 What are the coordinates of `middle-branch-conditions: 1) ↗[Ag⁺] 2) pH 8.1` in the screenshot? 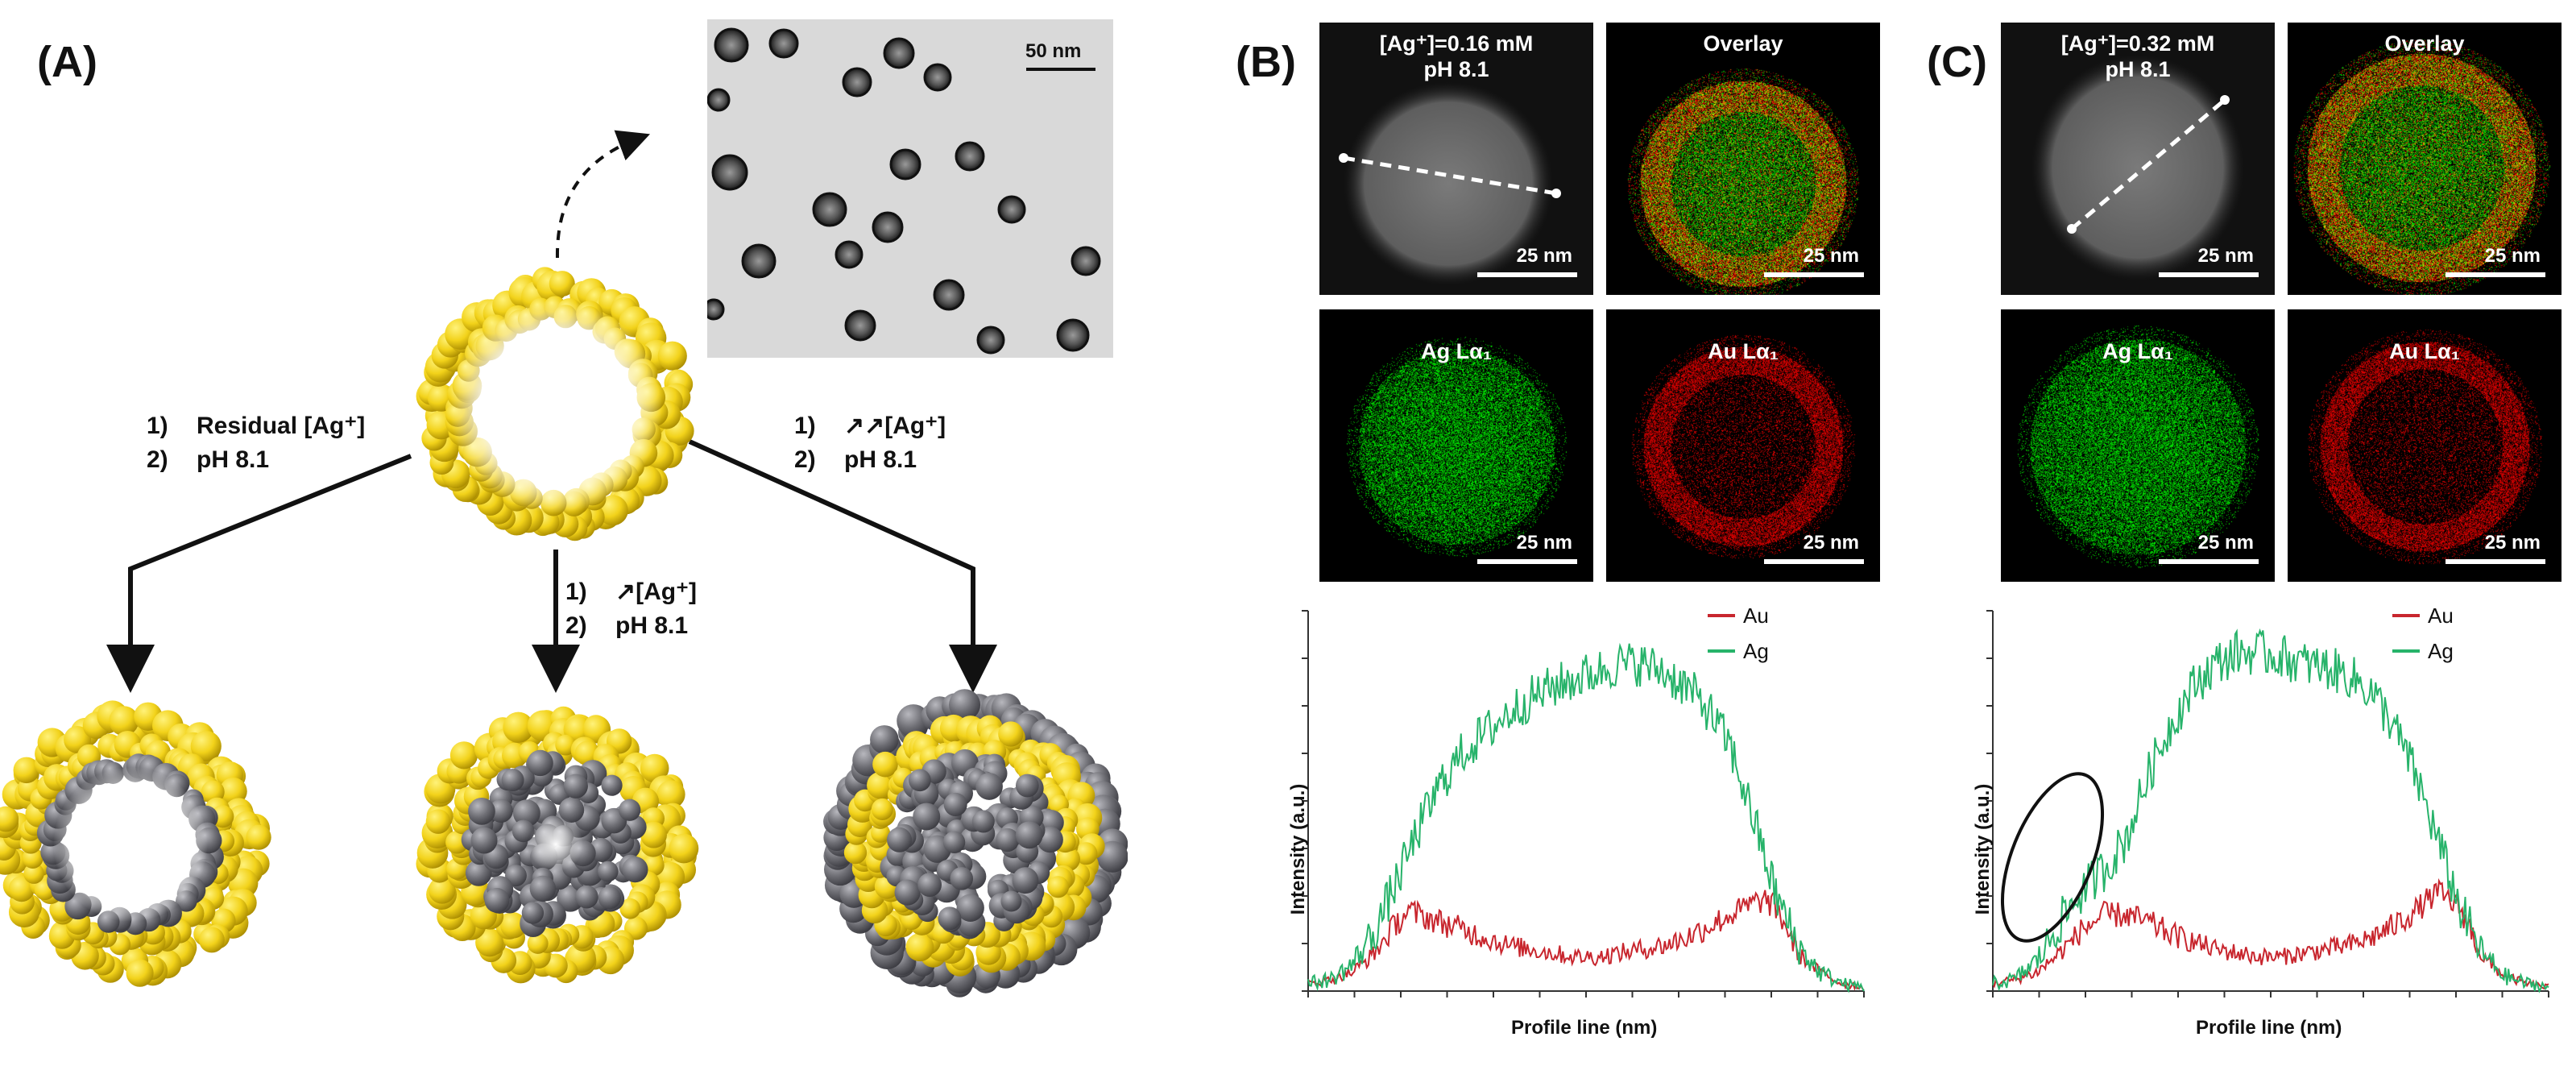 It's located at (631, 609).